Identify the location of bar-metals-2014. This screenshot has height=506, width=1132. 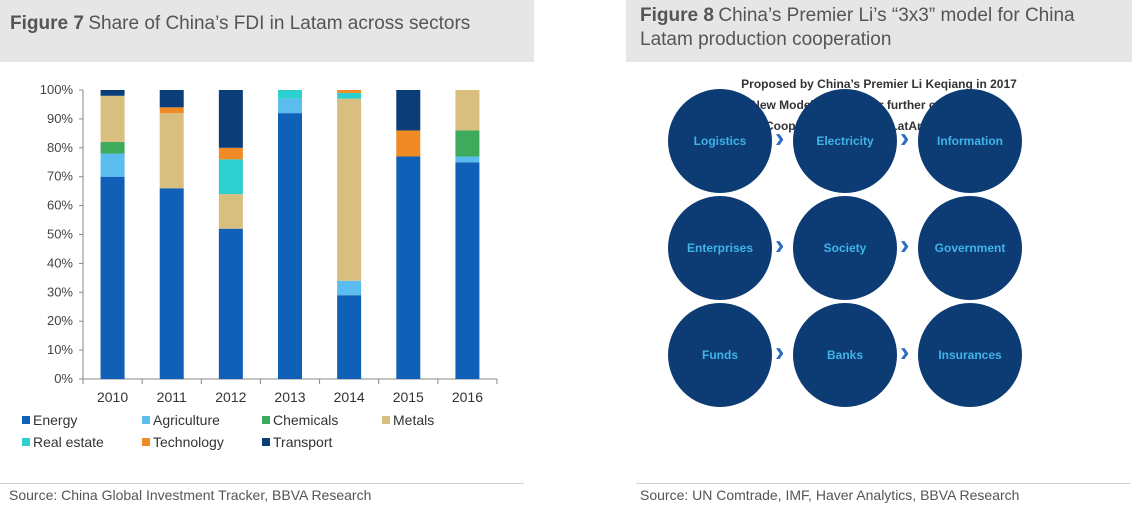
(349, 189).